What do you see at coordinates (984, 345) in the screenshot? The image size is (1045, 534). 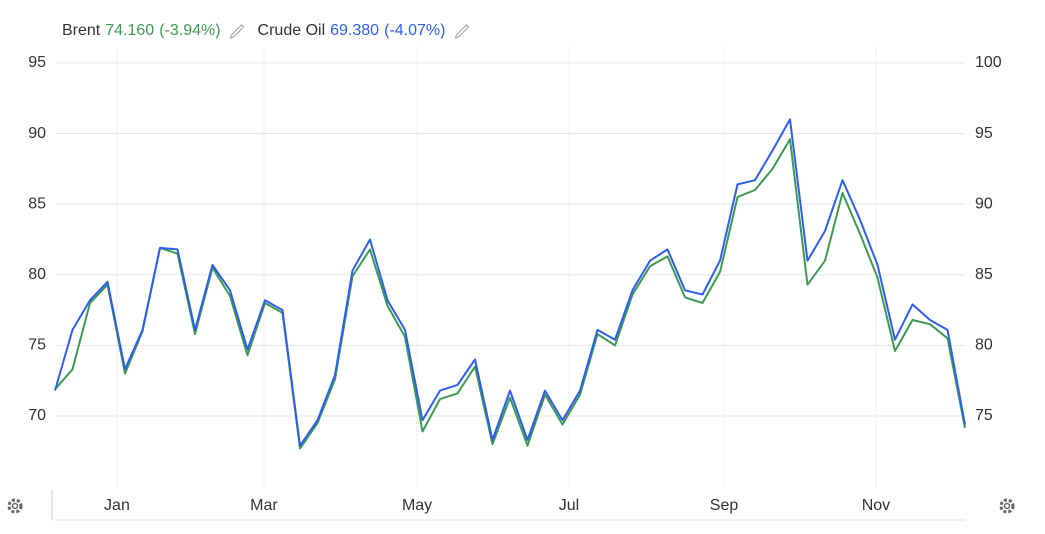 I see `y2-tick-label: 80` at bounding box center [984, 345].